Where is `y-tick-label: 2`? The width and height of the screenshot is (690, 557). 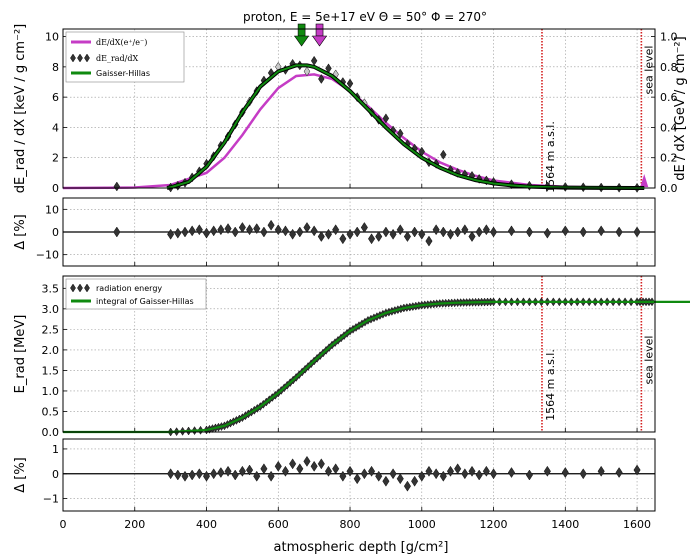
y-tick-label: 2 is located at coordinates (55, 158).